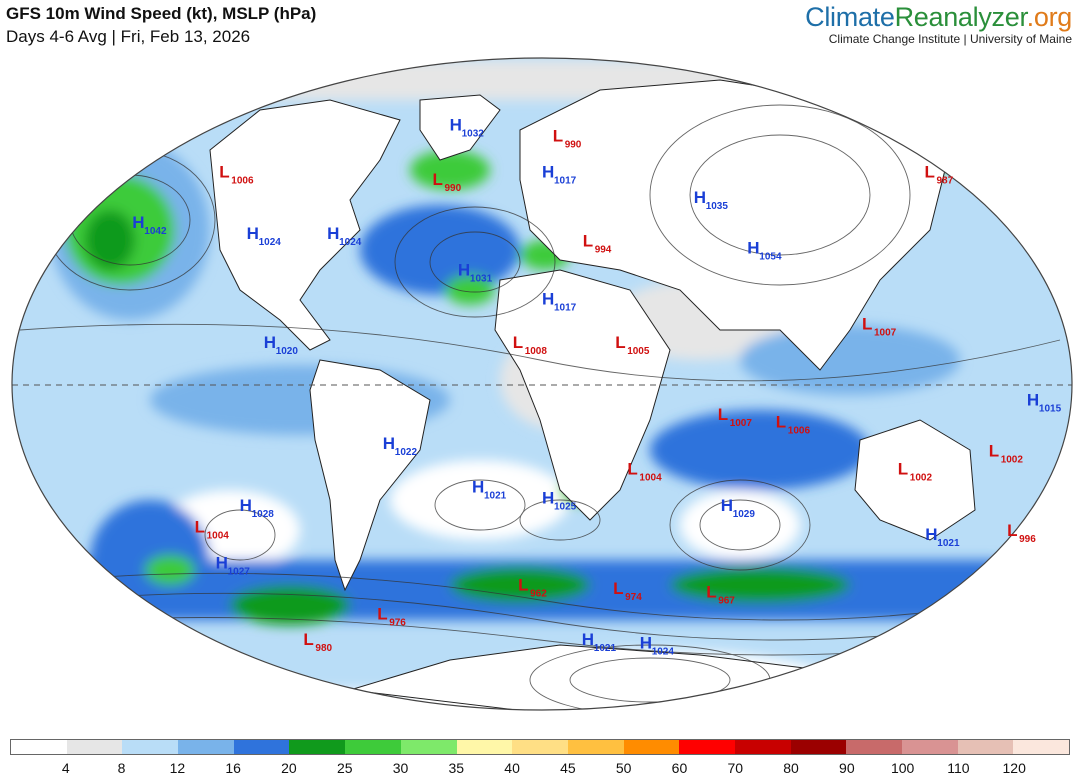  What do you see at coordinates (799, 431) in the screenshot?
I see `pressure-value: 1006` at bounding box center [799, 431].